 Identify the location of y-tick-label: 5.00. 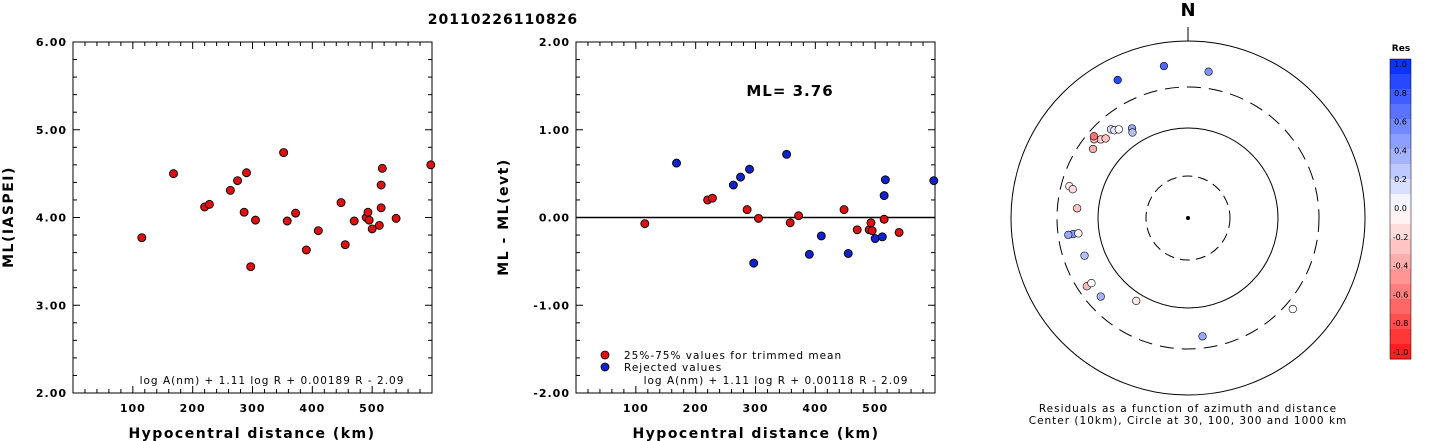
(51, 130).